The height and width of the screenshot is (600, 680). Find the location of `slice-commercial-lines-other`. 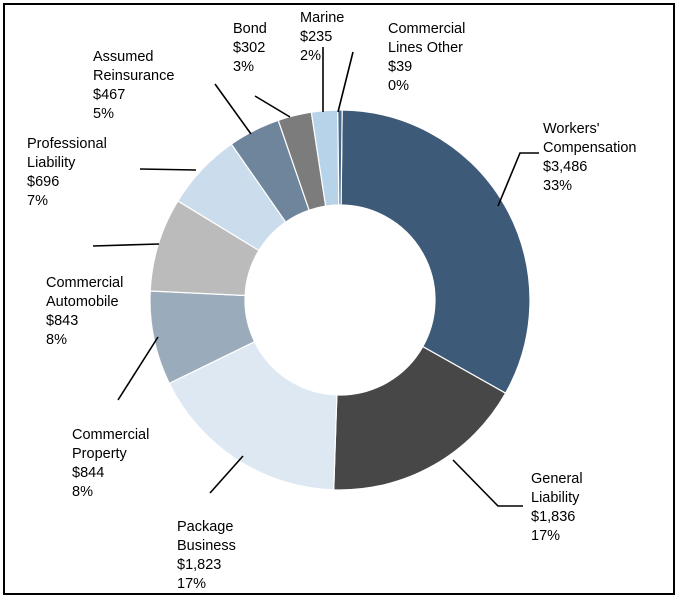

slice-commercial-lines-other is located at coordinates (340, 157).